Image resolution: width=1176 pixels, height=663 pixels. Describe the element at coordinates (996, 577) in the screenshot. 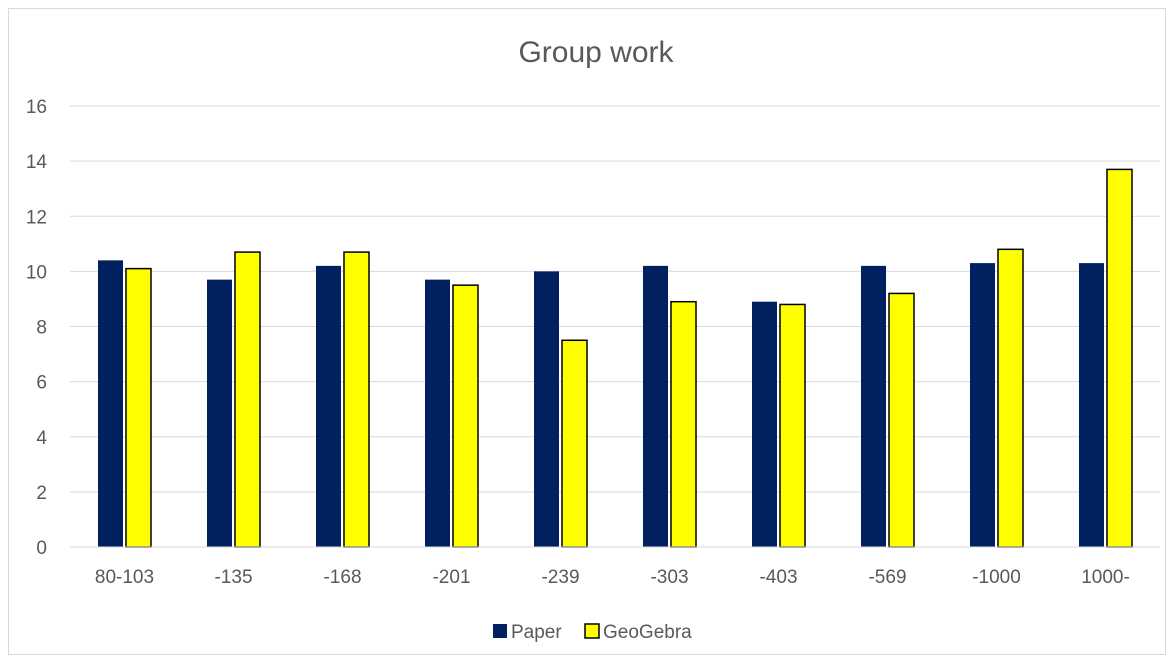

I see `x-tick-label: -1000` at that location.